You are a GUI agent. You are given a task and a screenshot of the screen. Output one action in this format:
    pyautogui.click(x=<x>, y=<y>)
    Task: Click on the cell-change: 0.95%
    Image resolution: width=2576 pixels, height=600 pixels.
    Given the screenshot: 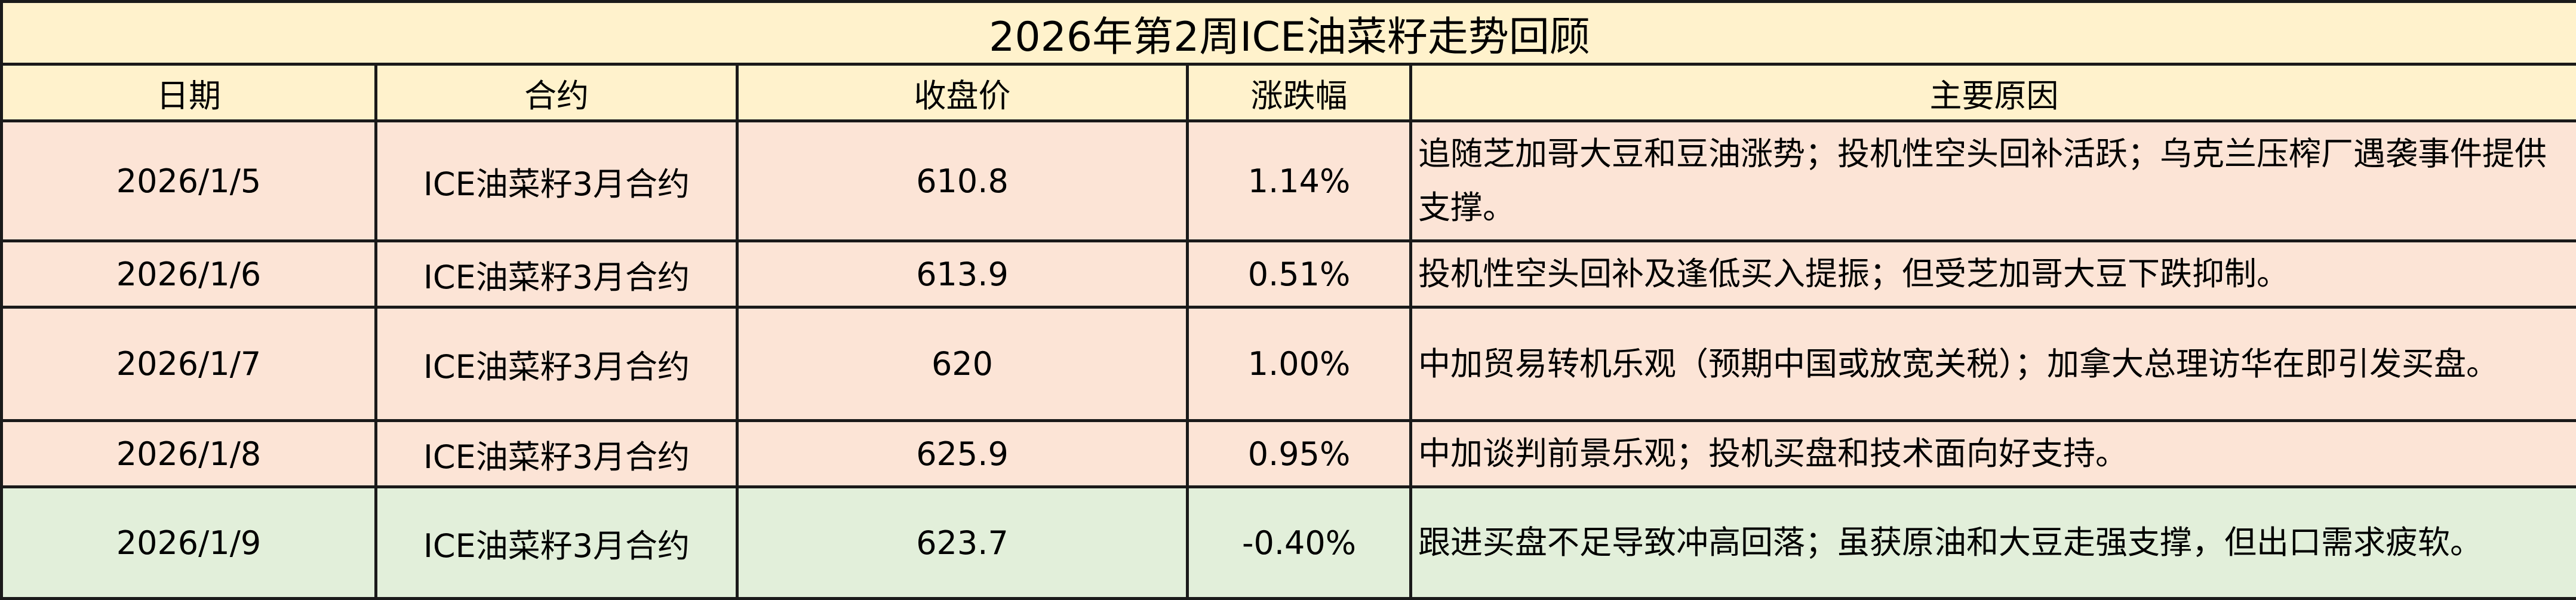 What is the action you would take?
    pyautogui.click(x=1300, y=454)
    